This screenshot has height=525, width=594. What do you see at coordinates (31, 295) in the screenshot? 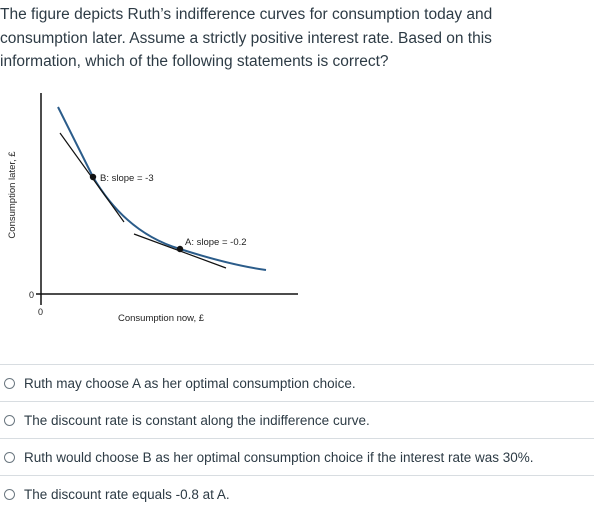
I see `y-origin-label: 0` at bounding box center [31, 295].